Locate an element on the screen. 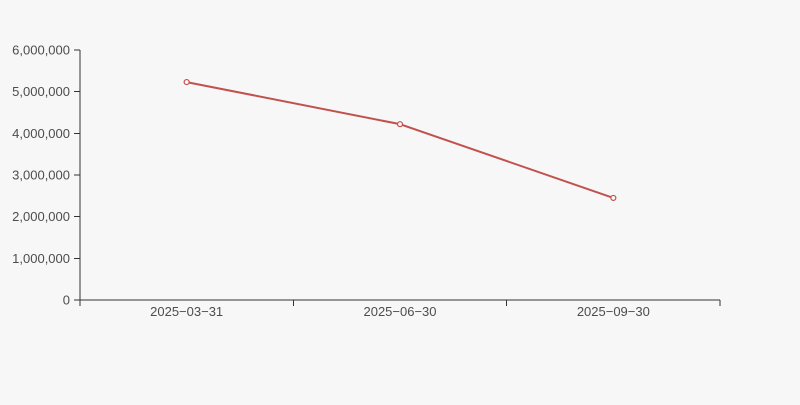 Image resolution: width=800 pixels, height=405 pixels. y-axis-tick-label: 0 is located at coordinates (66, 300).